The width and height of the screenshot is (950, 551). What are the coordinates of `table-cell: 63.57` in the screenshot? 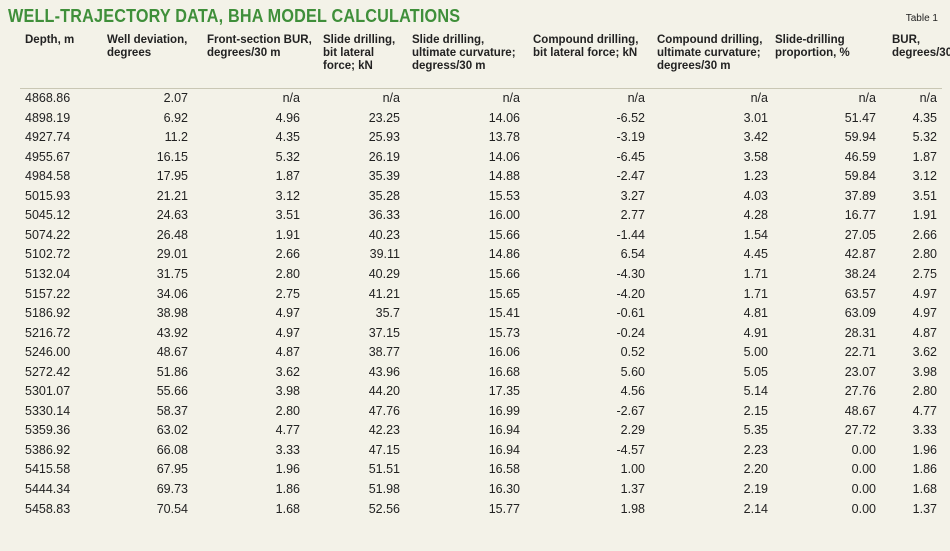 It's located at (860, 293).